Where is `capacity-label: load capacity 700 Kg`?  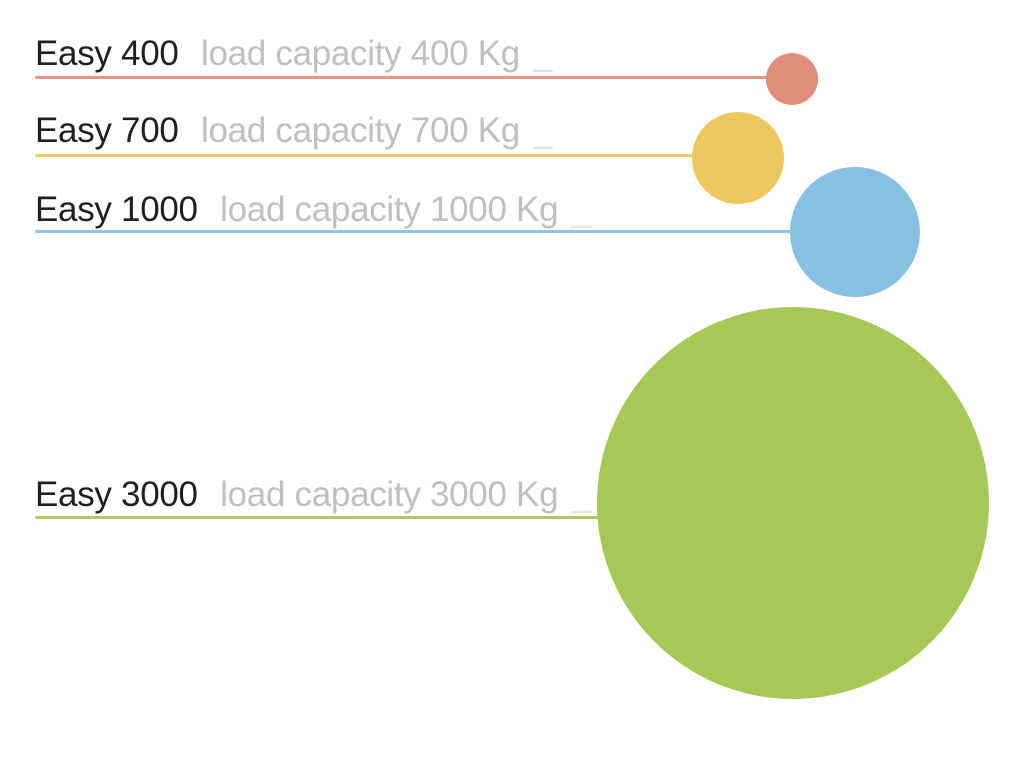
capacity-label: load capacity 700 Kg is located at coordinates (360, 130).